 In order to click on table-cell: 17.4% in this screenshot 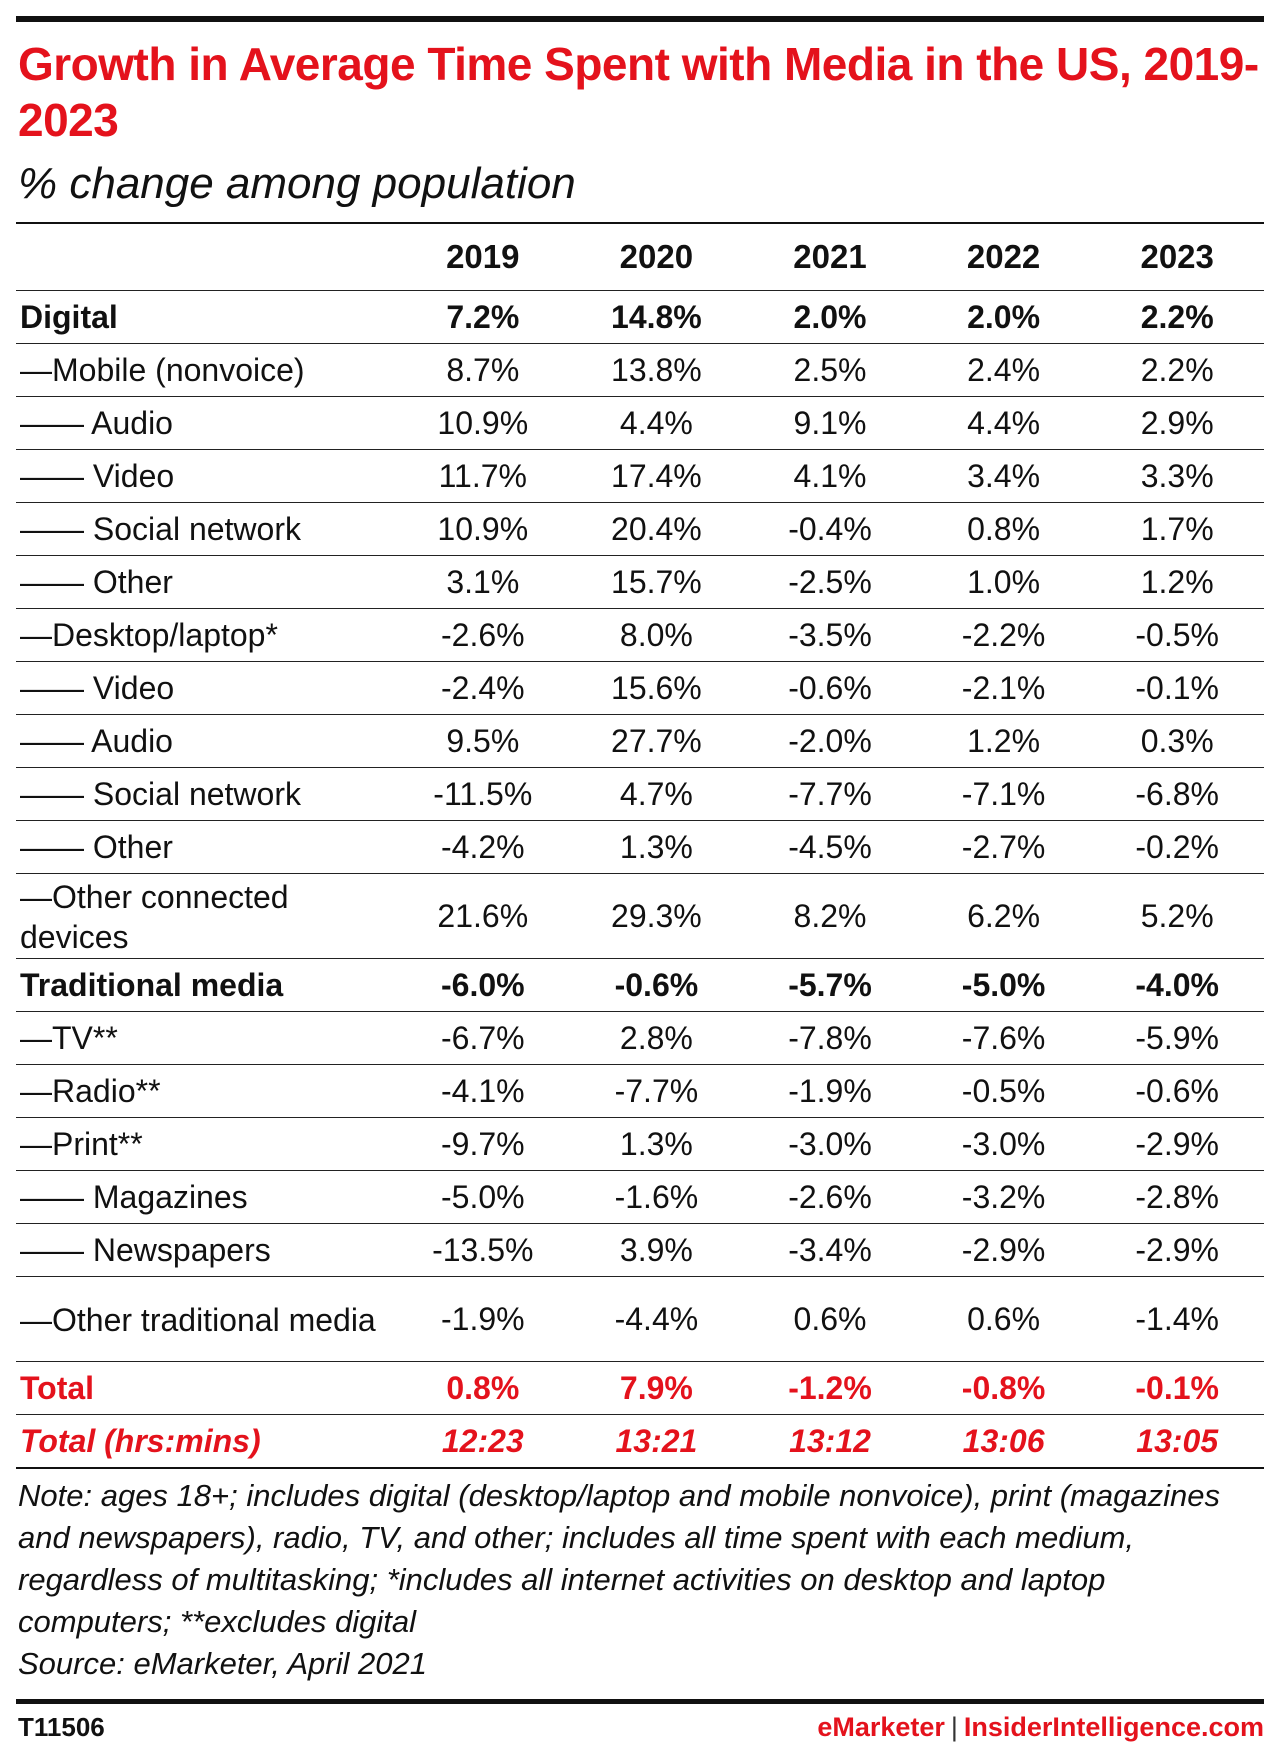, I will do `click(656, 476)`.